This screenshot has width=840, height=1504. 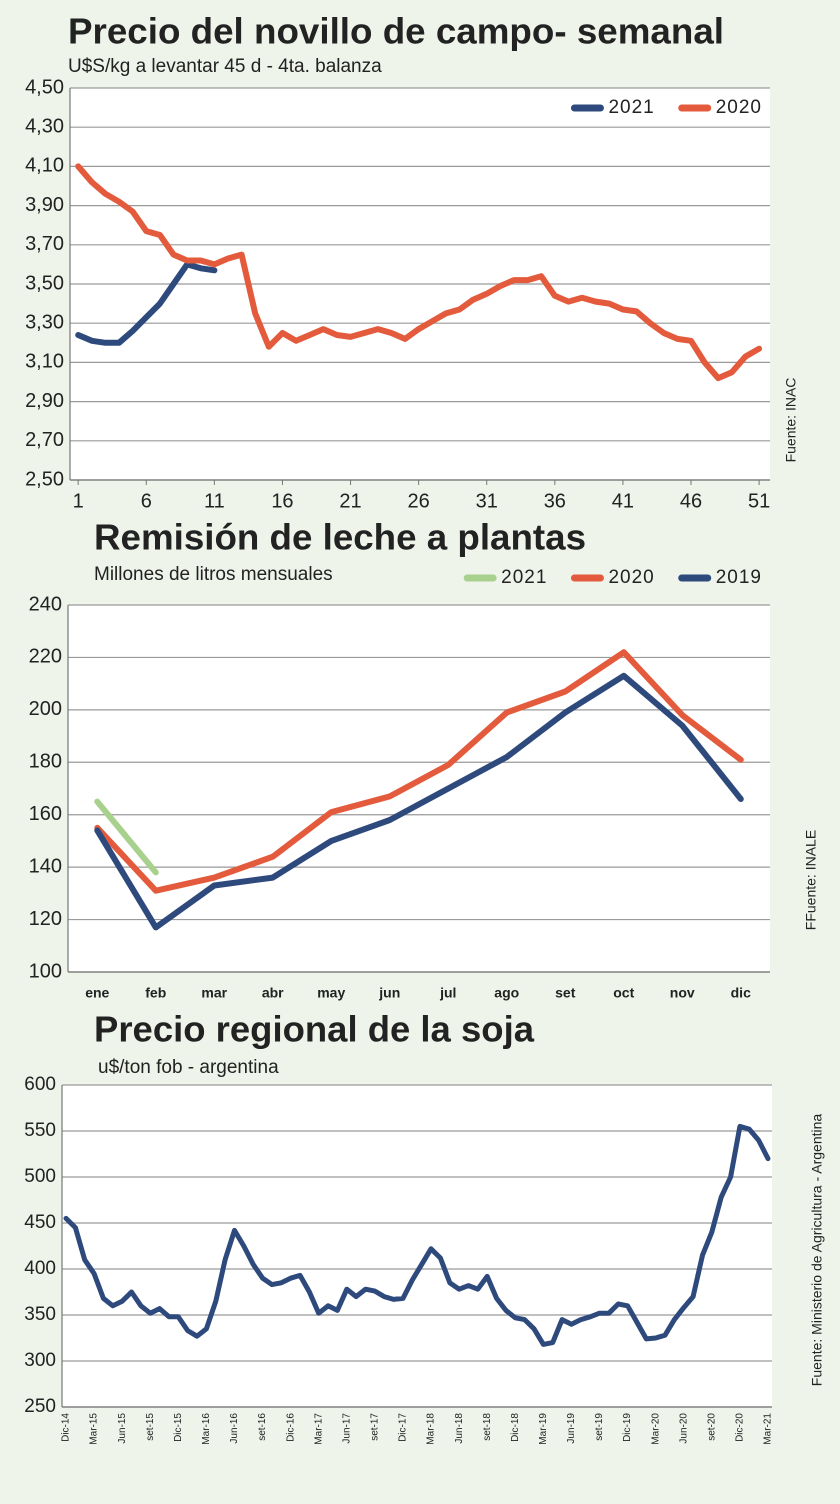 I want to click on x-tick-label: 26, so click(x=419, y=501).